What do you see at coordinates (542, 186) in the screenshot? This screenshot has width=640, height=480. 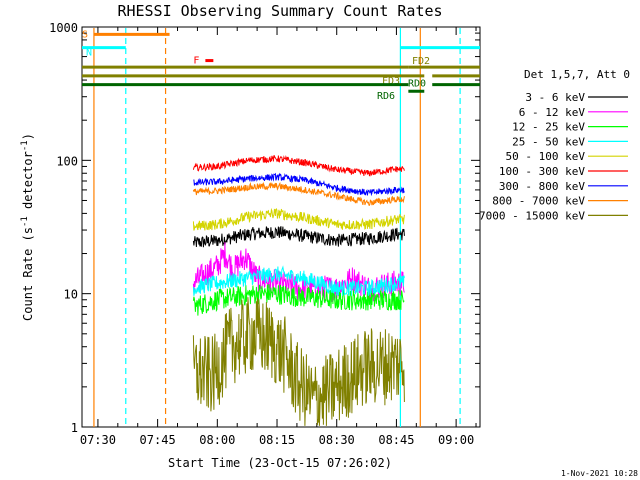 I see `legend-label-300-800-kev: 300 - 800 keV` at bounding box center [542, 186].